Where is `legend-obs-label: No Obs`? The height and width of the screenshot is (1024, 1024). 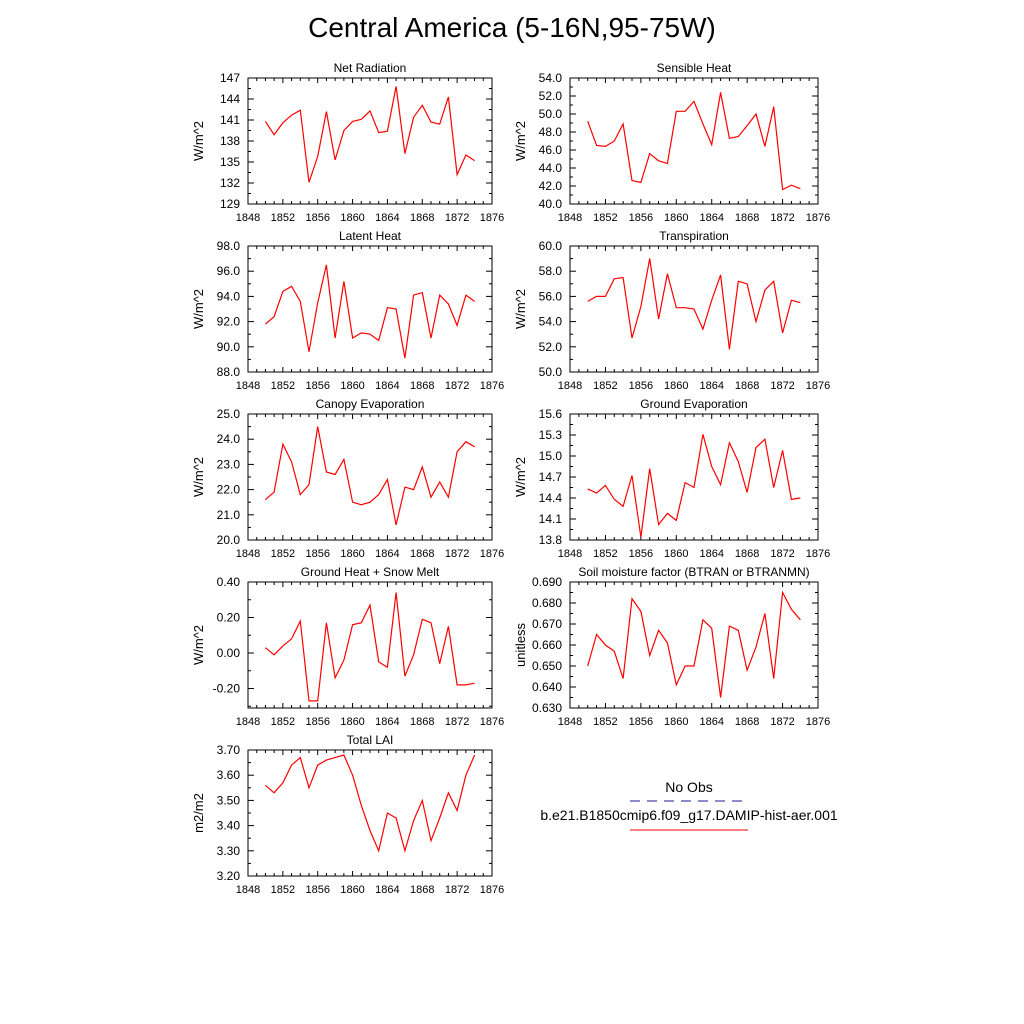 legend-obs-label: No Obs is located at coordinates (688, 787).